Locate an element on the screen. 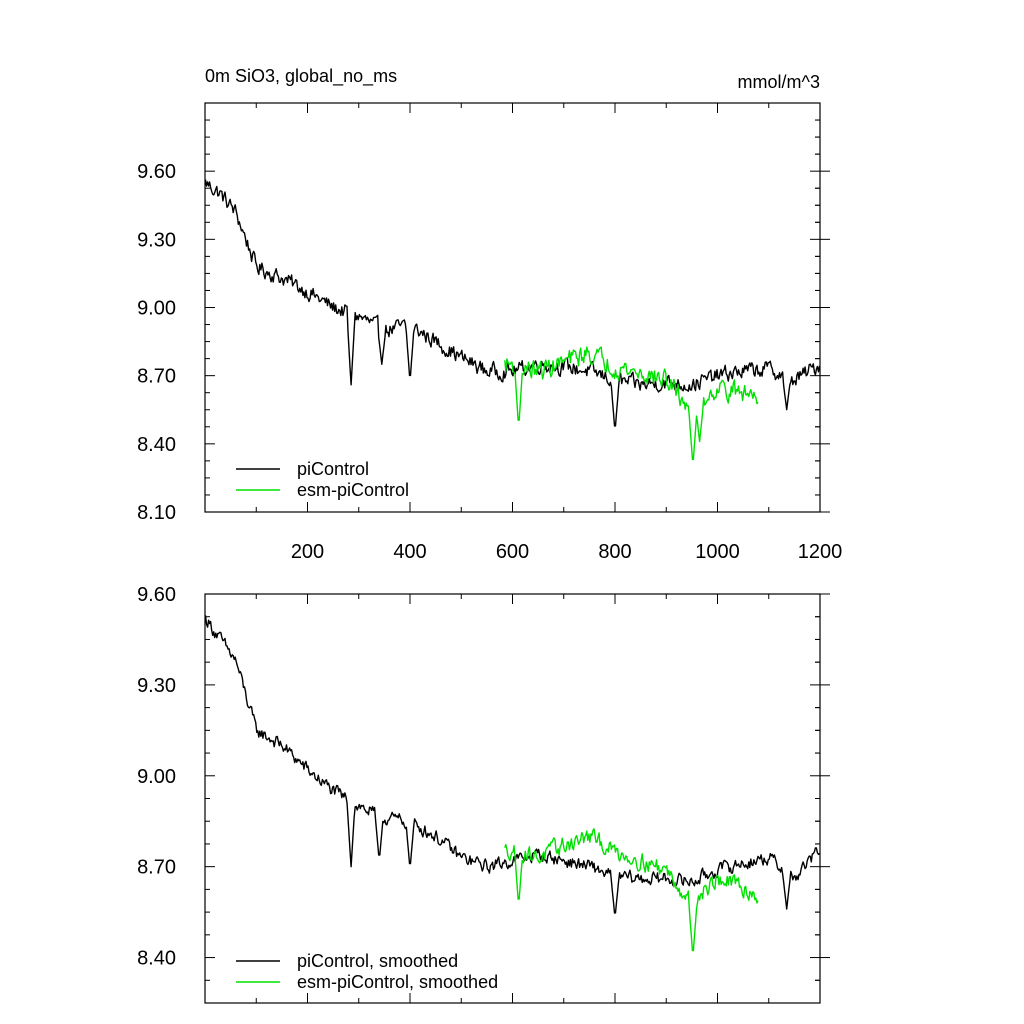  x-tick-labels-top: 200 400 600 800 1000 1200 is located at coordinates (566, 552).